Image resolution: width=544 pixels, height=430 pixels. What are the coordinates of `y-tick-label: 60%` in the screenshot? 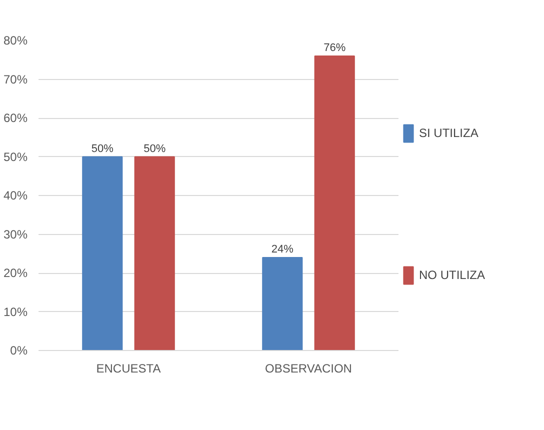 It's located at (15, 118).